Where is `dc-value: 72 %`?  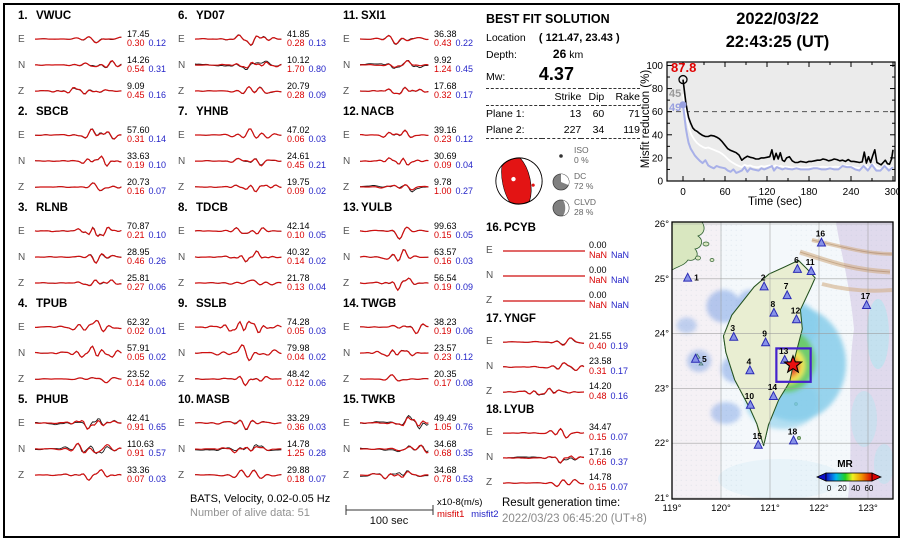
dc-value: 72 % is located at coordinates (584, 185).